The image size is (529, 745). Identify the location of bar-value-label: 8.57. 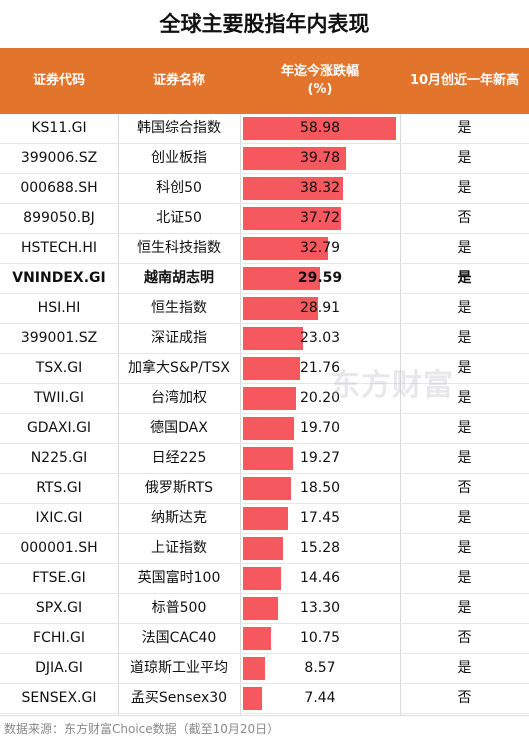
(320, 668).